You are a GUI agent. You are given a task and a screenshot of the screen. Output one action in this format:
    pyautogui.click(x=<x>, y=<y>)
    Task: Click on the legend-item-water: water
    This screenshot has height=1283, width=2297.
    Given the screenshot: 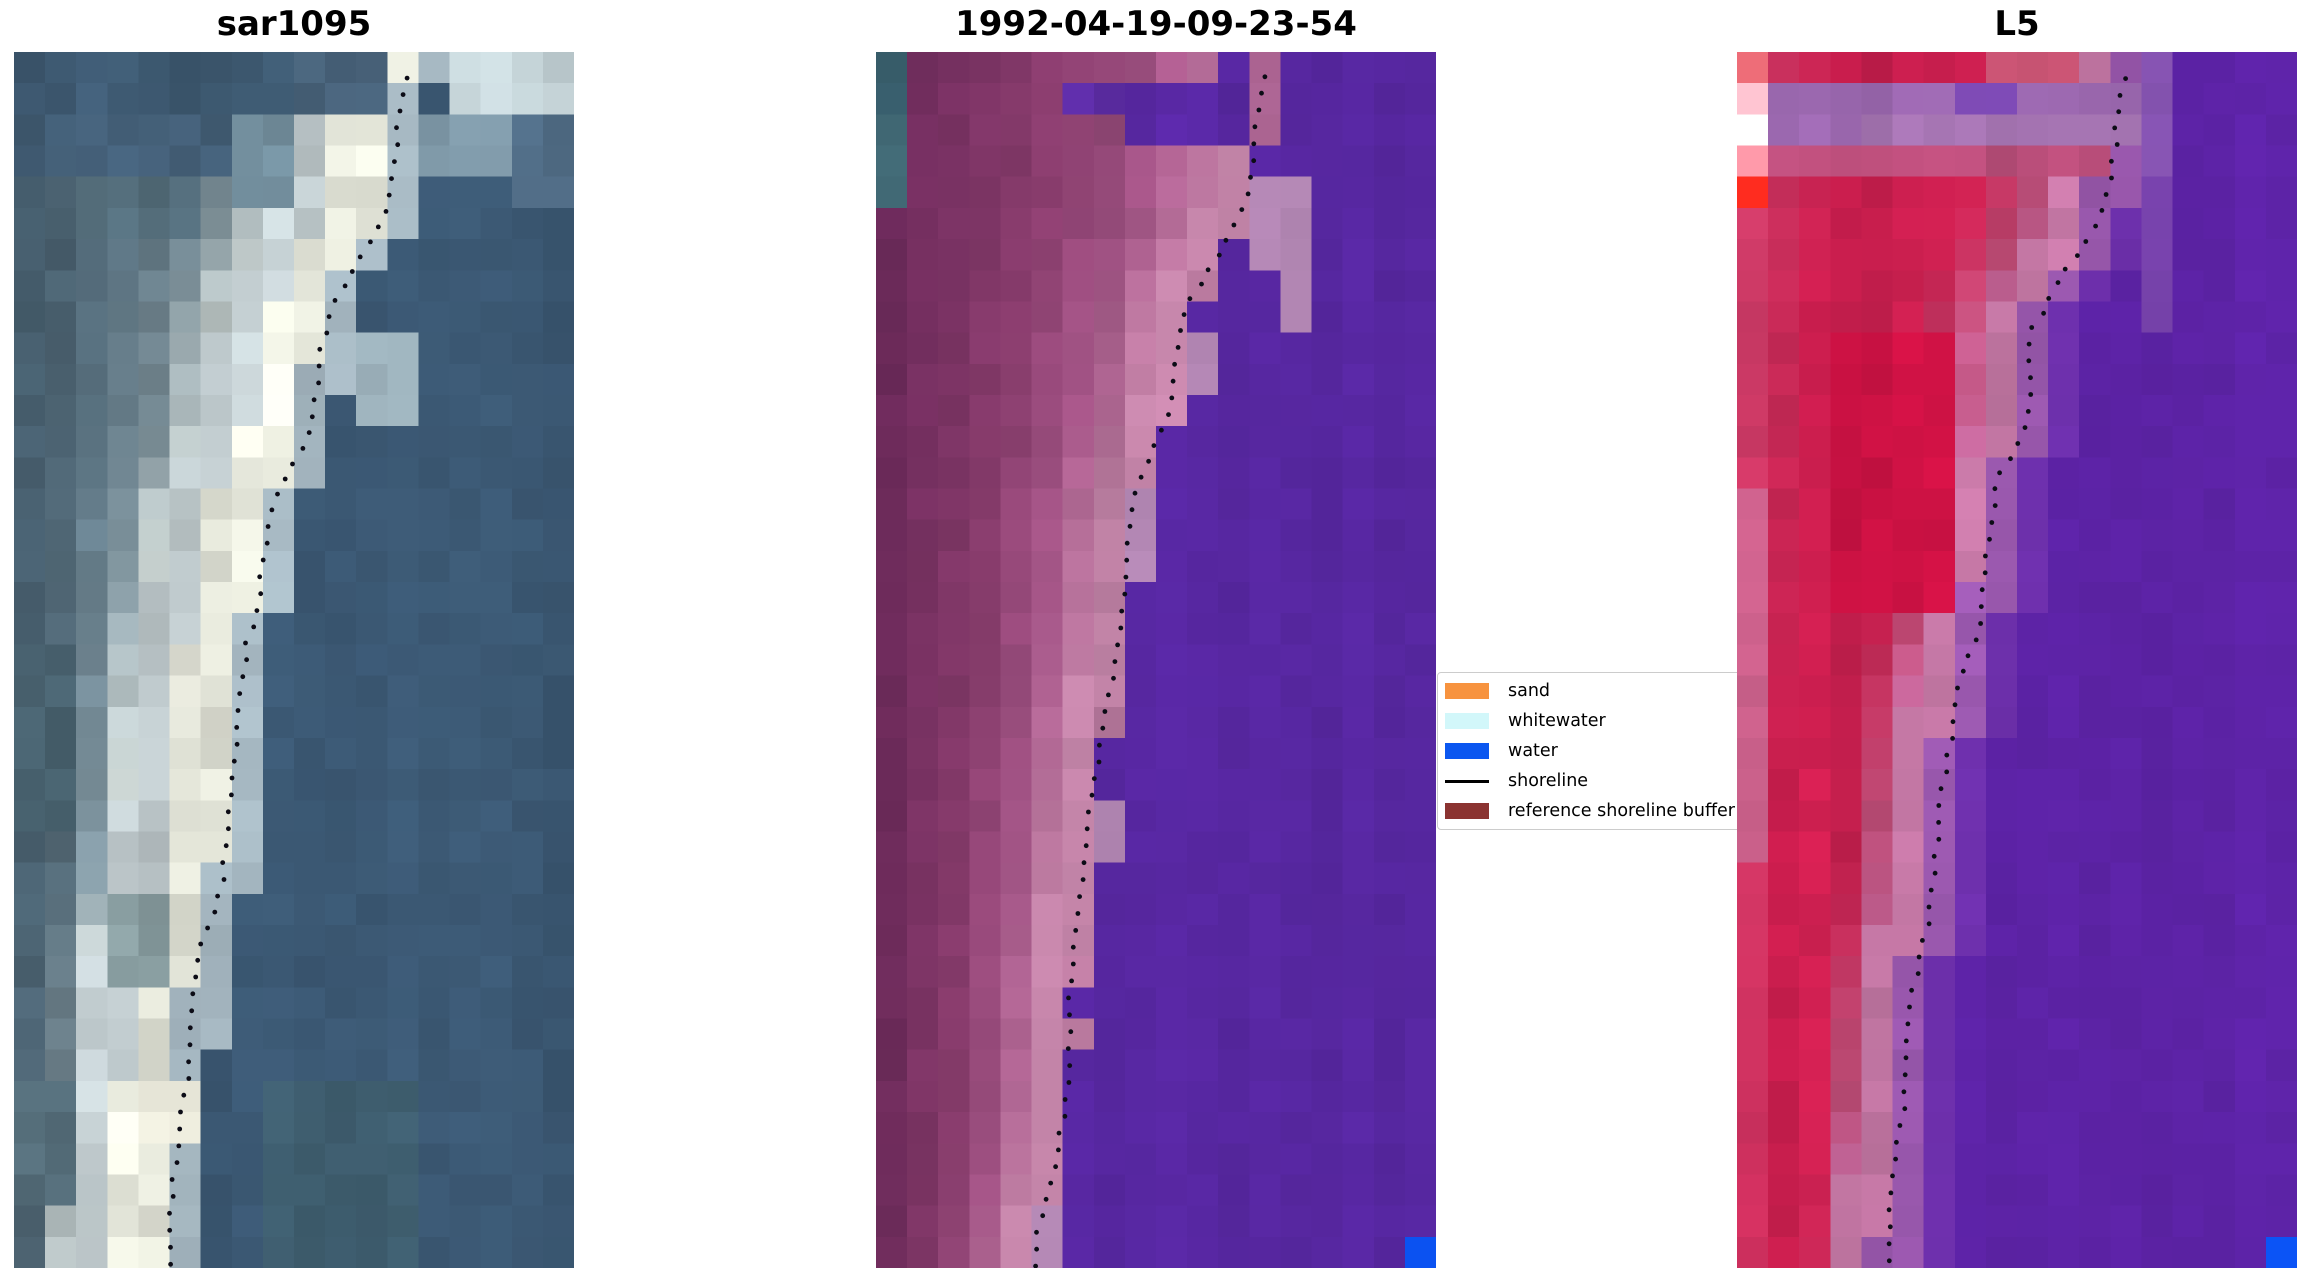 What is the action you would take?
    pyautogui.click(x=1606, y=751)
    